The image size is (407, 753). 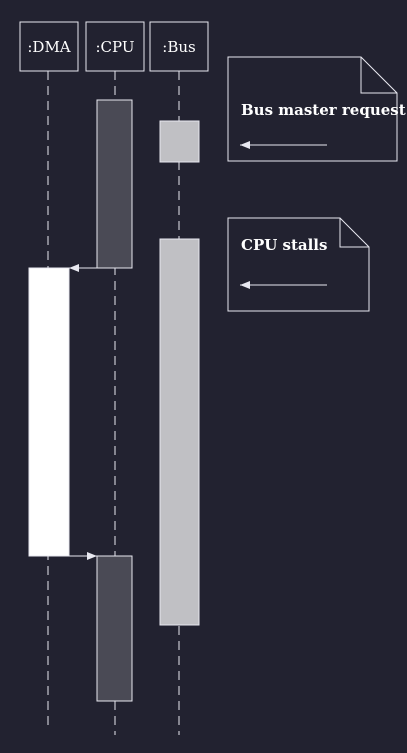 What do you see at coordinates (298, 264) in the screenshot?
I see `note-cpu-stalls: CPU stalls` at bounding box center [298, 264].